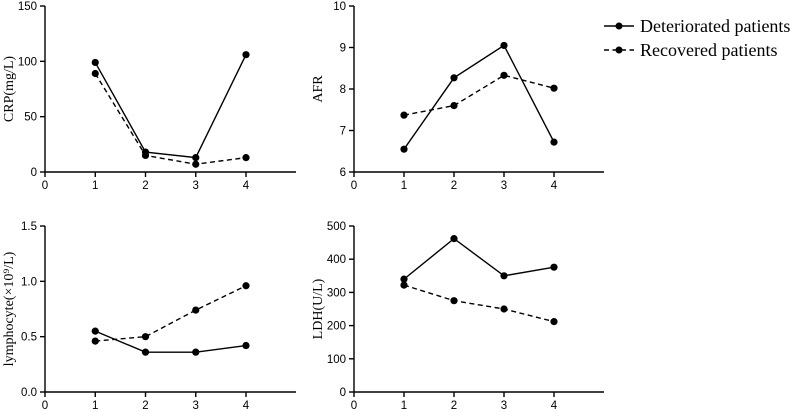 This screenshot has width=800, height=412. What do you see at coordinates (708, 50) in the screenshot?
I see `legend-recovered-label: Recovered patients` at bounding box center [708, 50].